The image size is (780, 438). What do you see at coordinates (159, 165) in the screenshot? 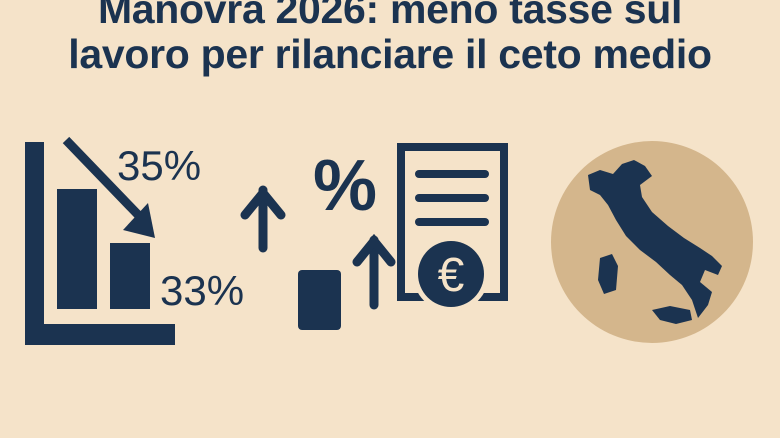
I see `rate-before-label: 35%` at bounding box center [159, 165].